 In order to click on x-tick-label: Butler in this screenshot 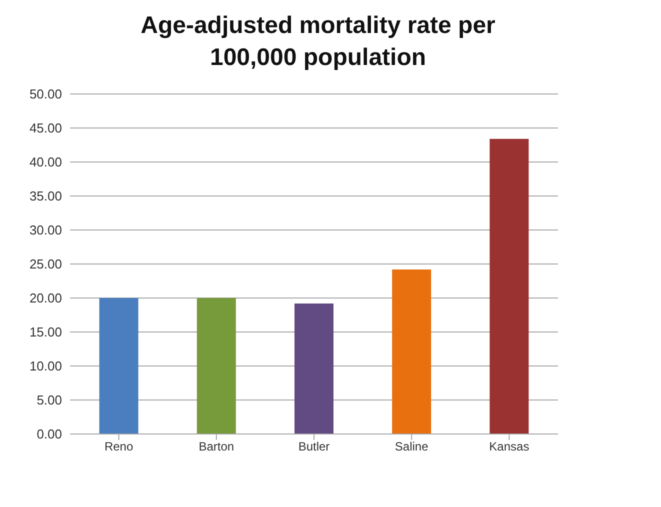, I will do `click(314, 447)`.